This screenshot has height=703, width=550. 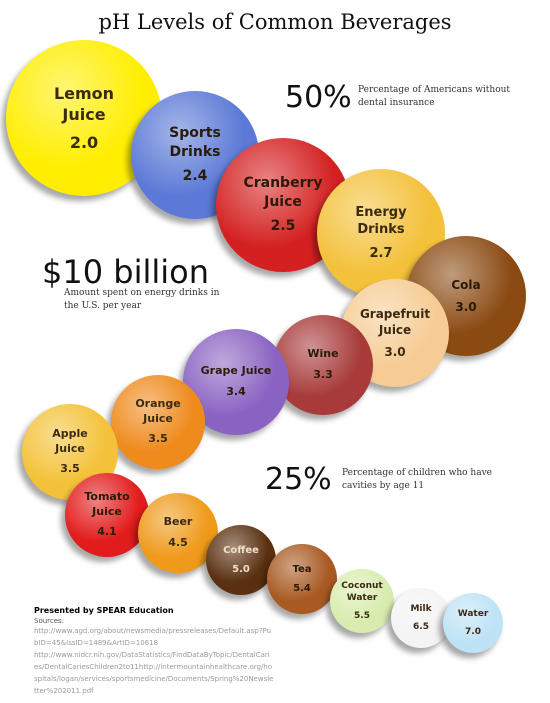 I want to click on beverage-name: Wine, so click(x=323, y=354).